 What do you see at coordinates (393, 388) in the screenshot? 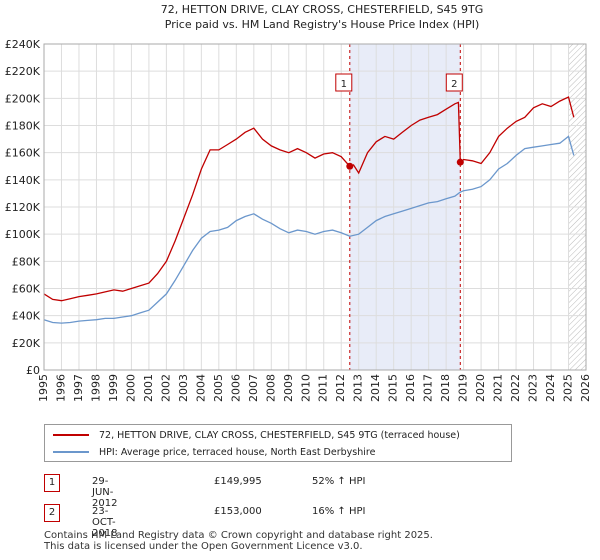
I see `x-tick-label: 2015` at bounding box center [393, 388].